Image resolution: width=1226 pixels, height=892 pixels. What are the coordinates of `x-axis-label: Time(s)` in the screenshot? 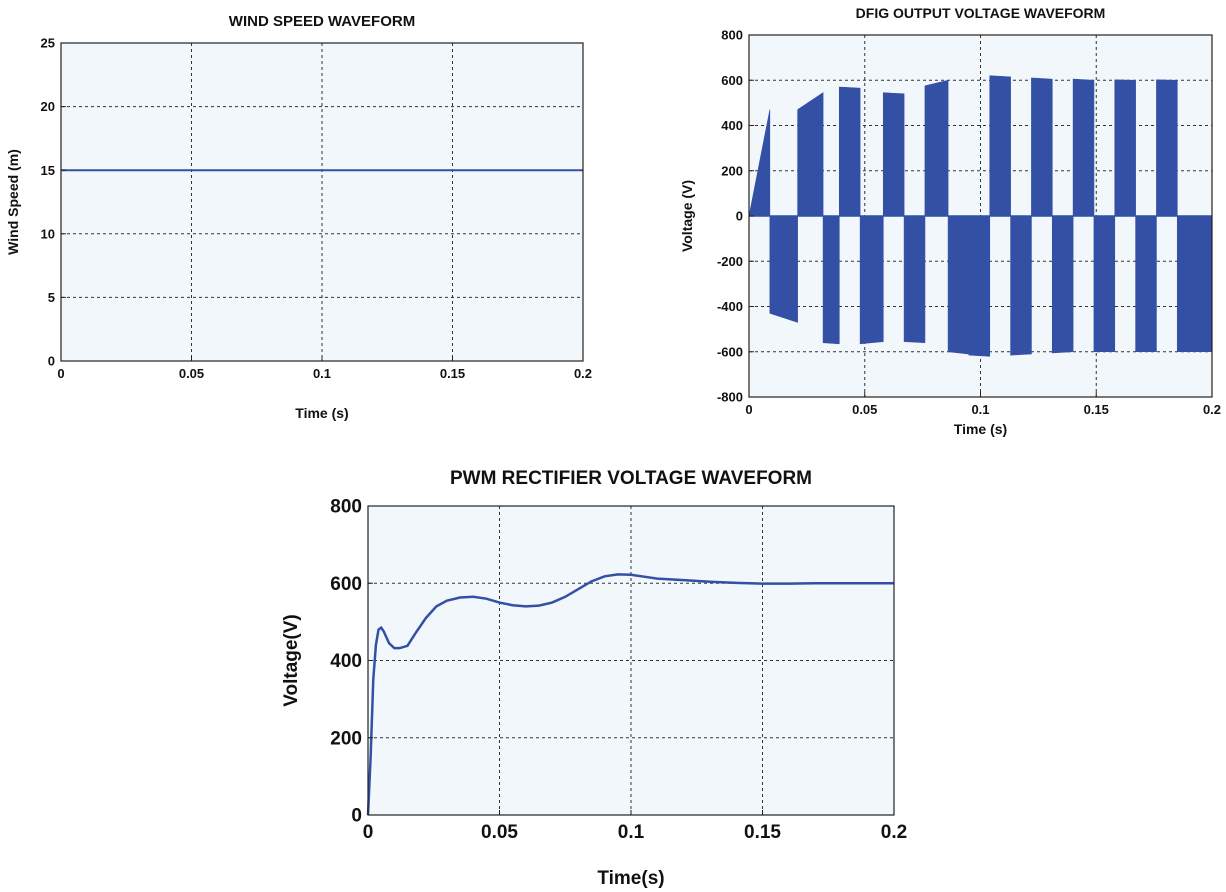 It's located at (630, 878).